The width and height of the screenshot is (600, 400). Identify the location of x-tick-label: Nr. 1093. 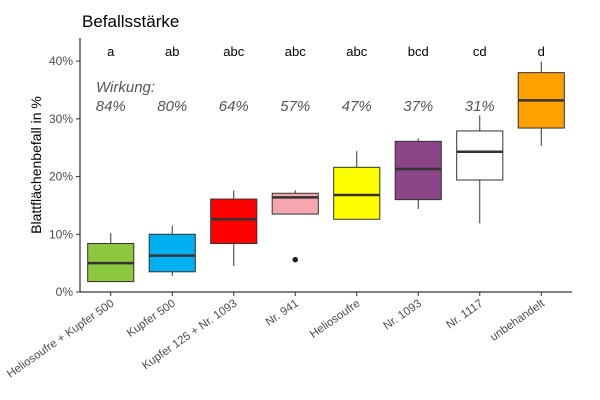
(402, 315).